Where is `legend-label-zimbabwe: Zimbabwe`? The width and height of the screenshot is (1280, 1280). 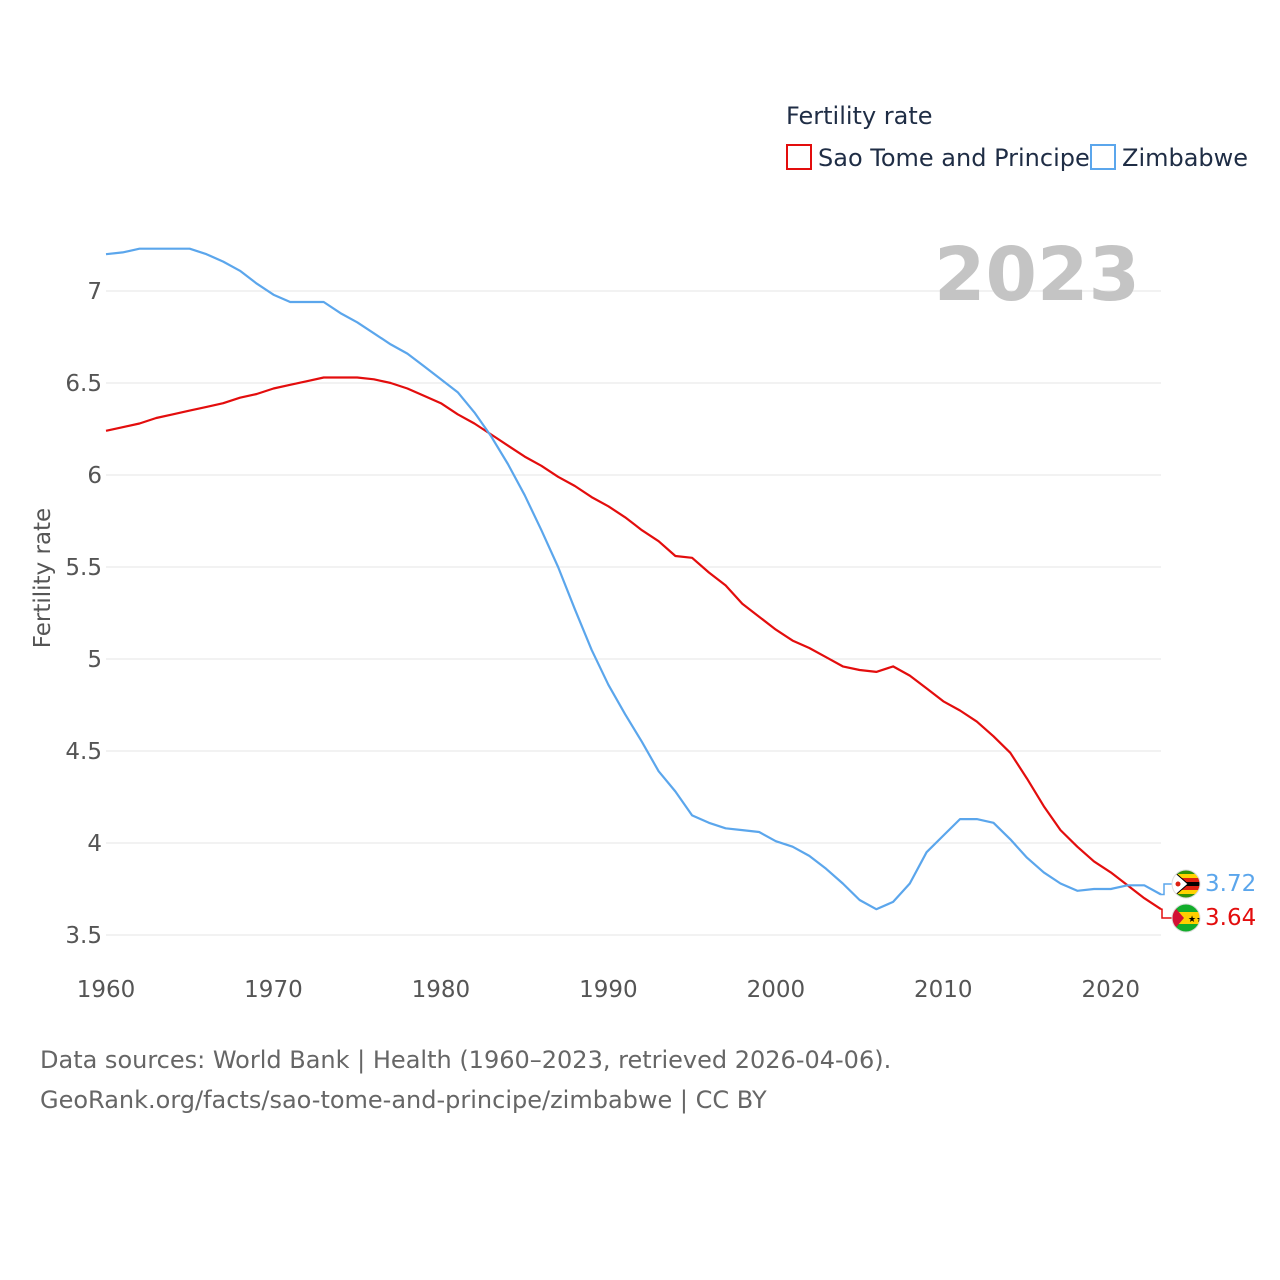 legend-label-zimbabwe: Zimbabwe is located at coordinates (1185, 158).